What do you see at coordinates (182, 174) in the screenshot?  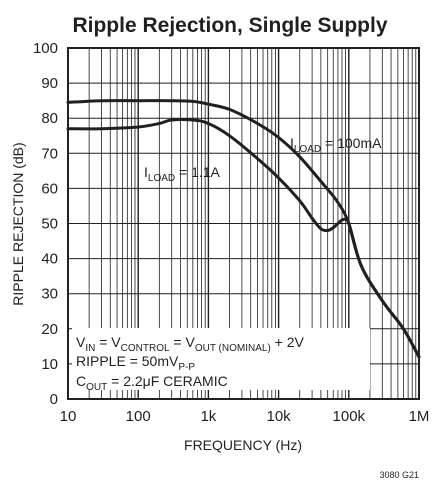 I see `series-label-1-1a: ILOAD = 1.1A` at bounding box center [182, 174].